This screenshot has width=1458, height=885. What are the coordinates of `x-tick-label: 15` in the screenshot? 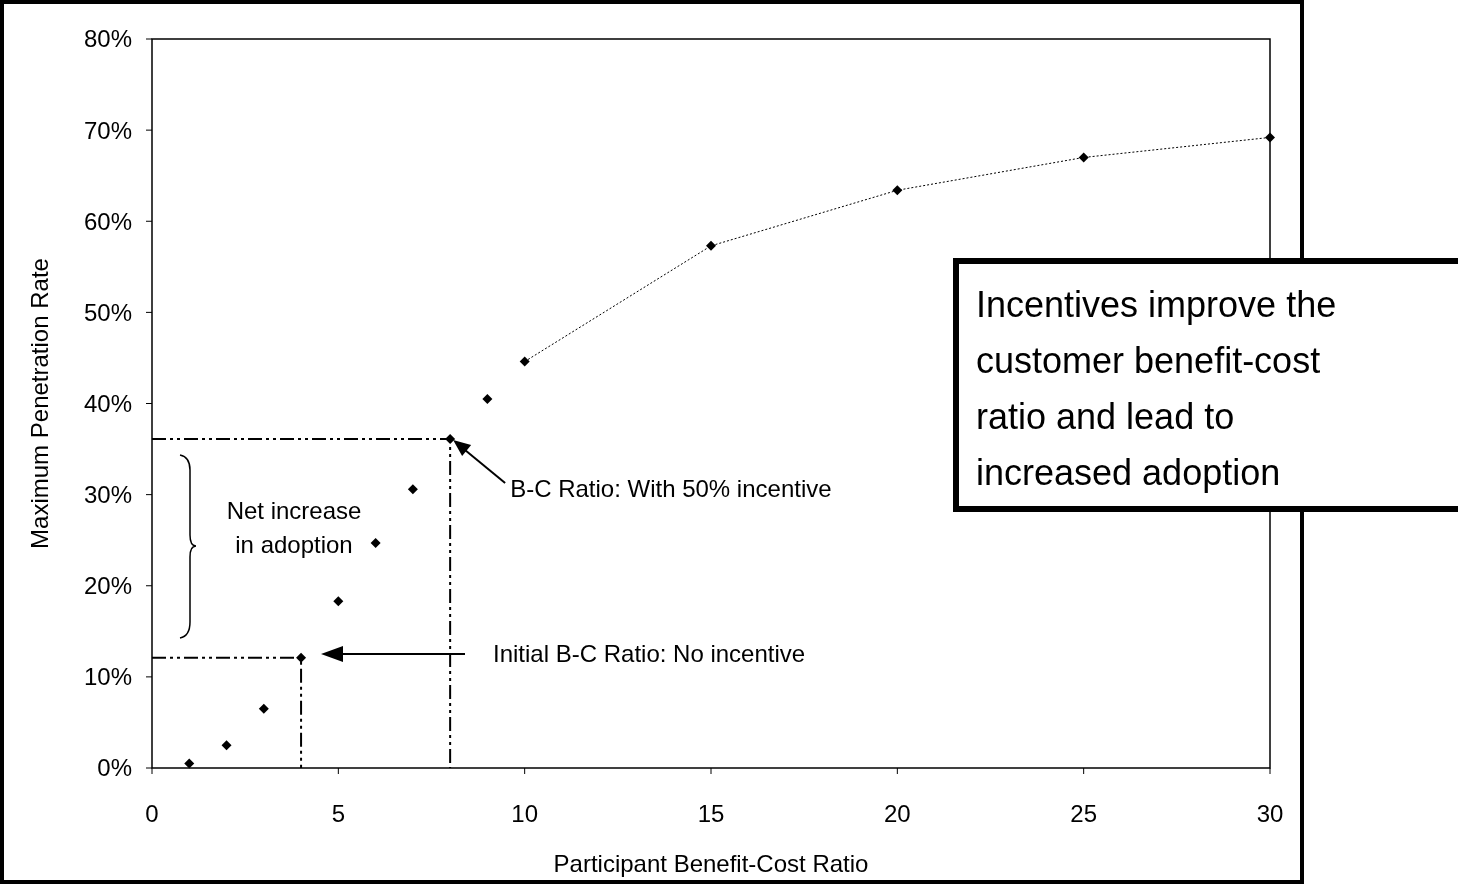 It's located at (711, 813).